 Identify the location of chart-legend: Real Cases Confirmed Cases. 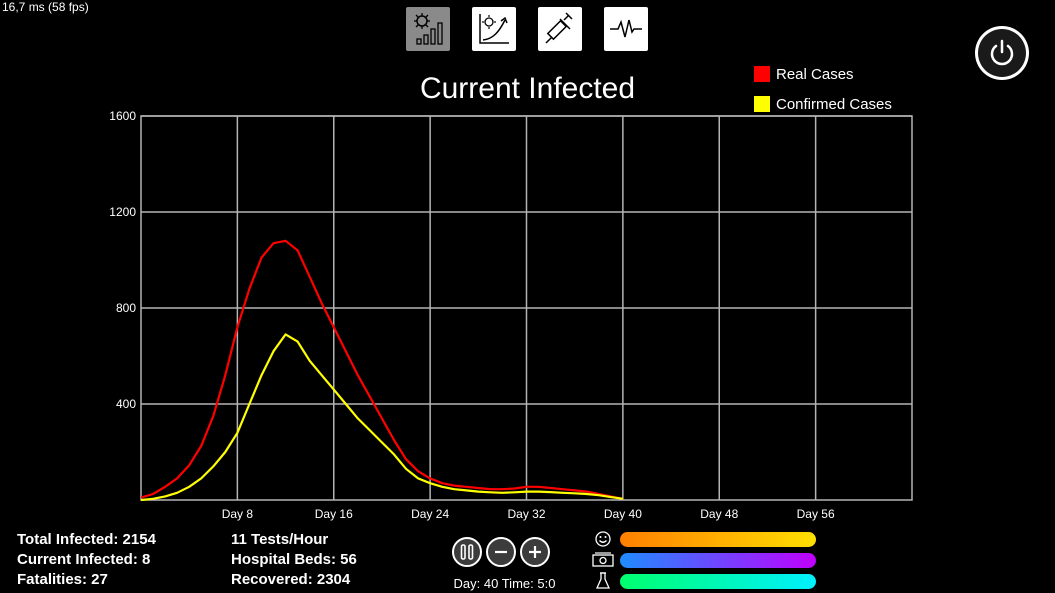
(823, 89).